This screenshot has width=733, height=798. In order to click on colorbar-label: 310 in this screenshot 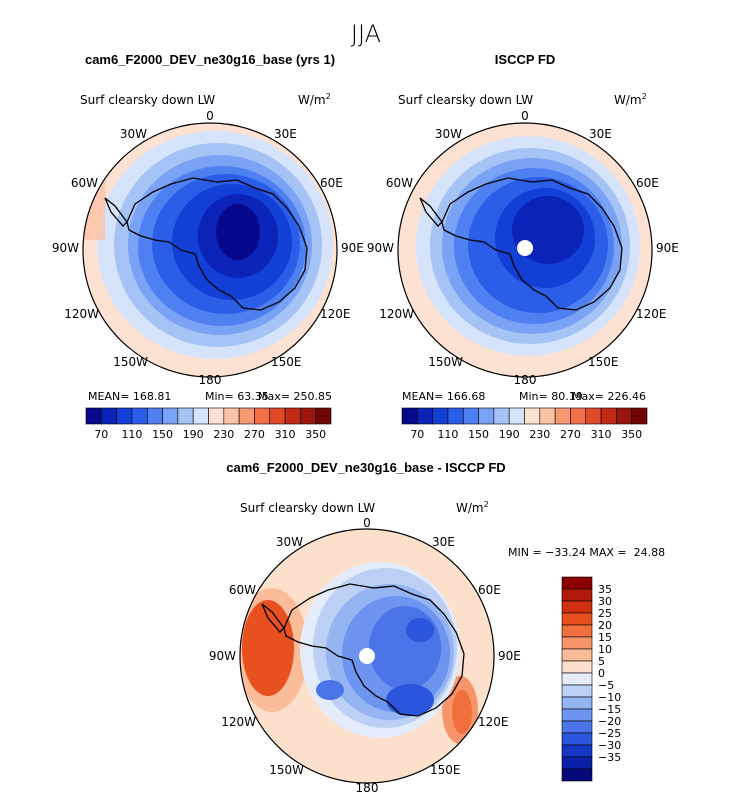, I will do `click(601, 434)`.